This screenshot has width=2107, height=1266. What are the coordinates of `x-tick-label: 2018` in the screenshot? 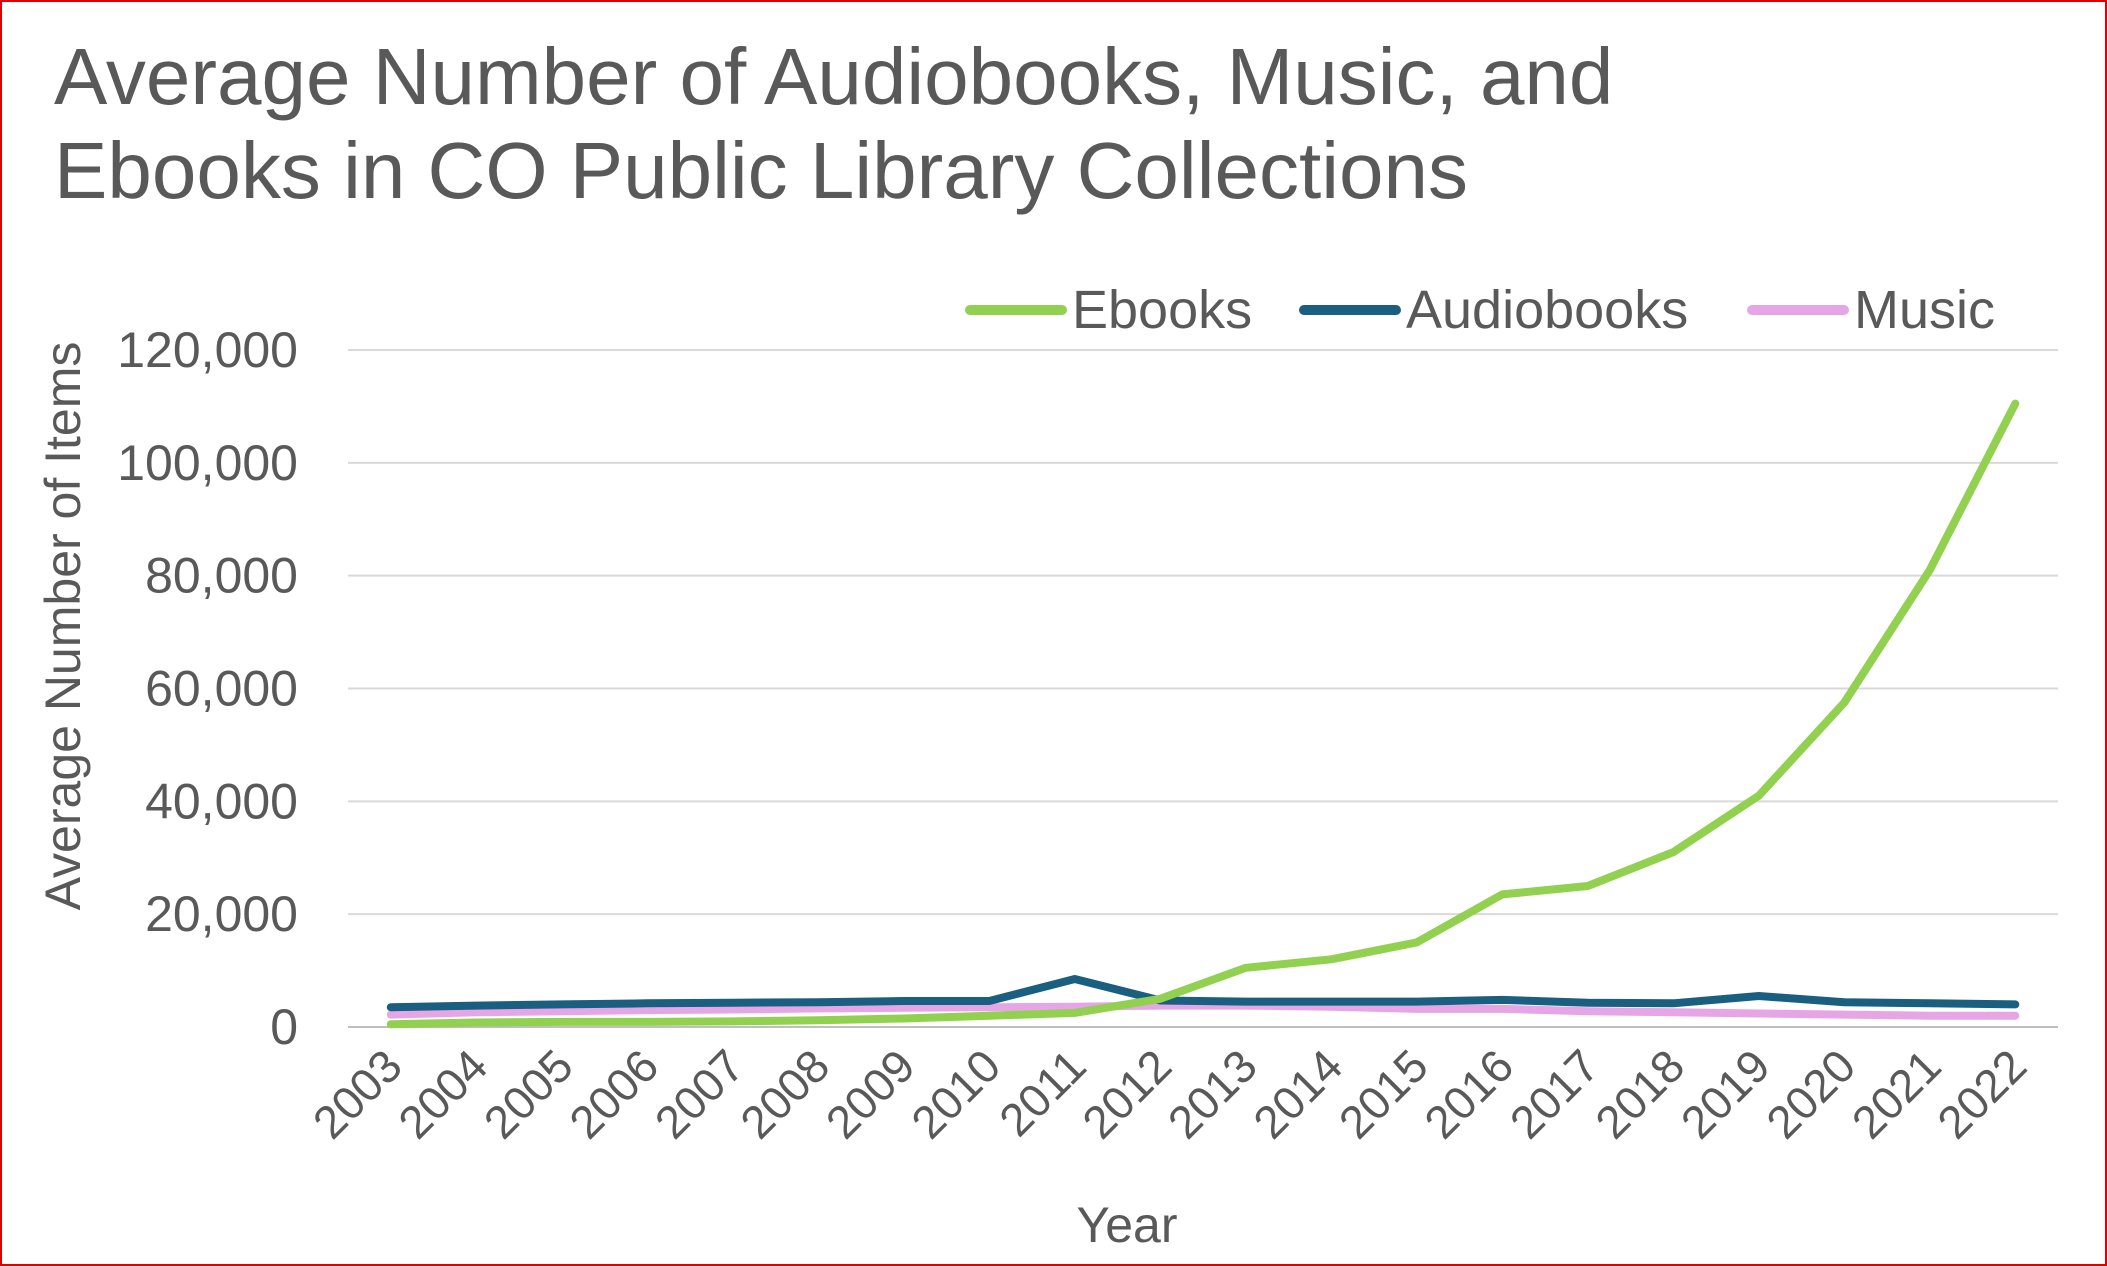 It's located at (1639, 1093).